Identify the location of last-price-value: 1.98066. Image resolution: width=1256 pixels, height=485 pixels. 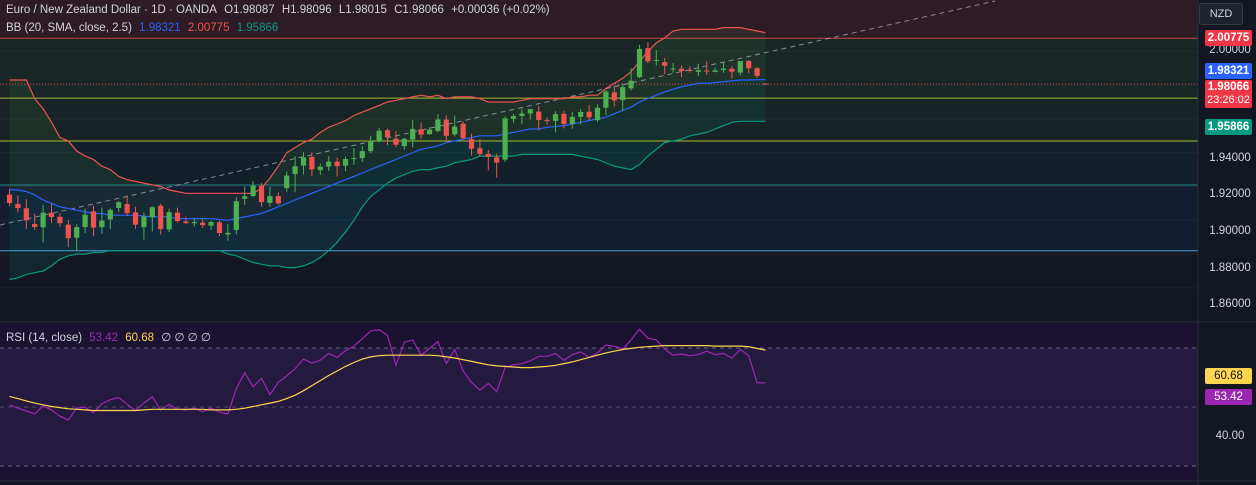
(1228, 87).